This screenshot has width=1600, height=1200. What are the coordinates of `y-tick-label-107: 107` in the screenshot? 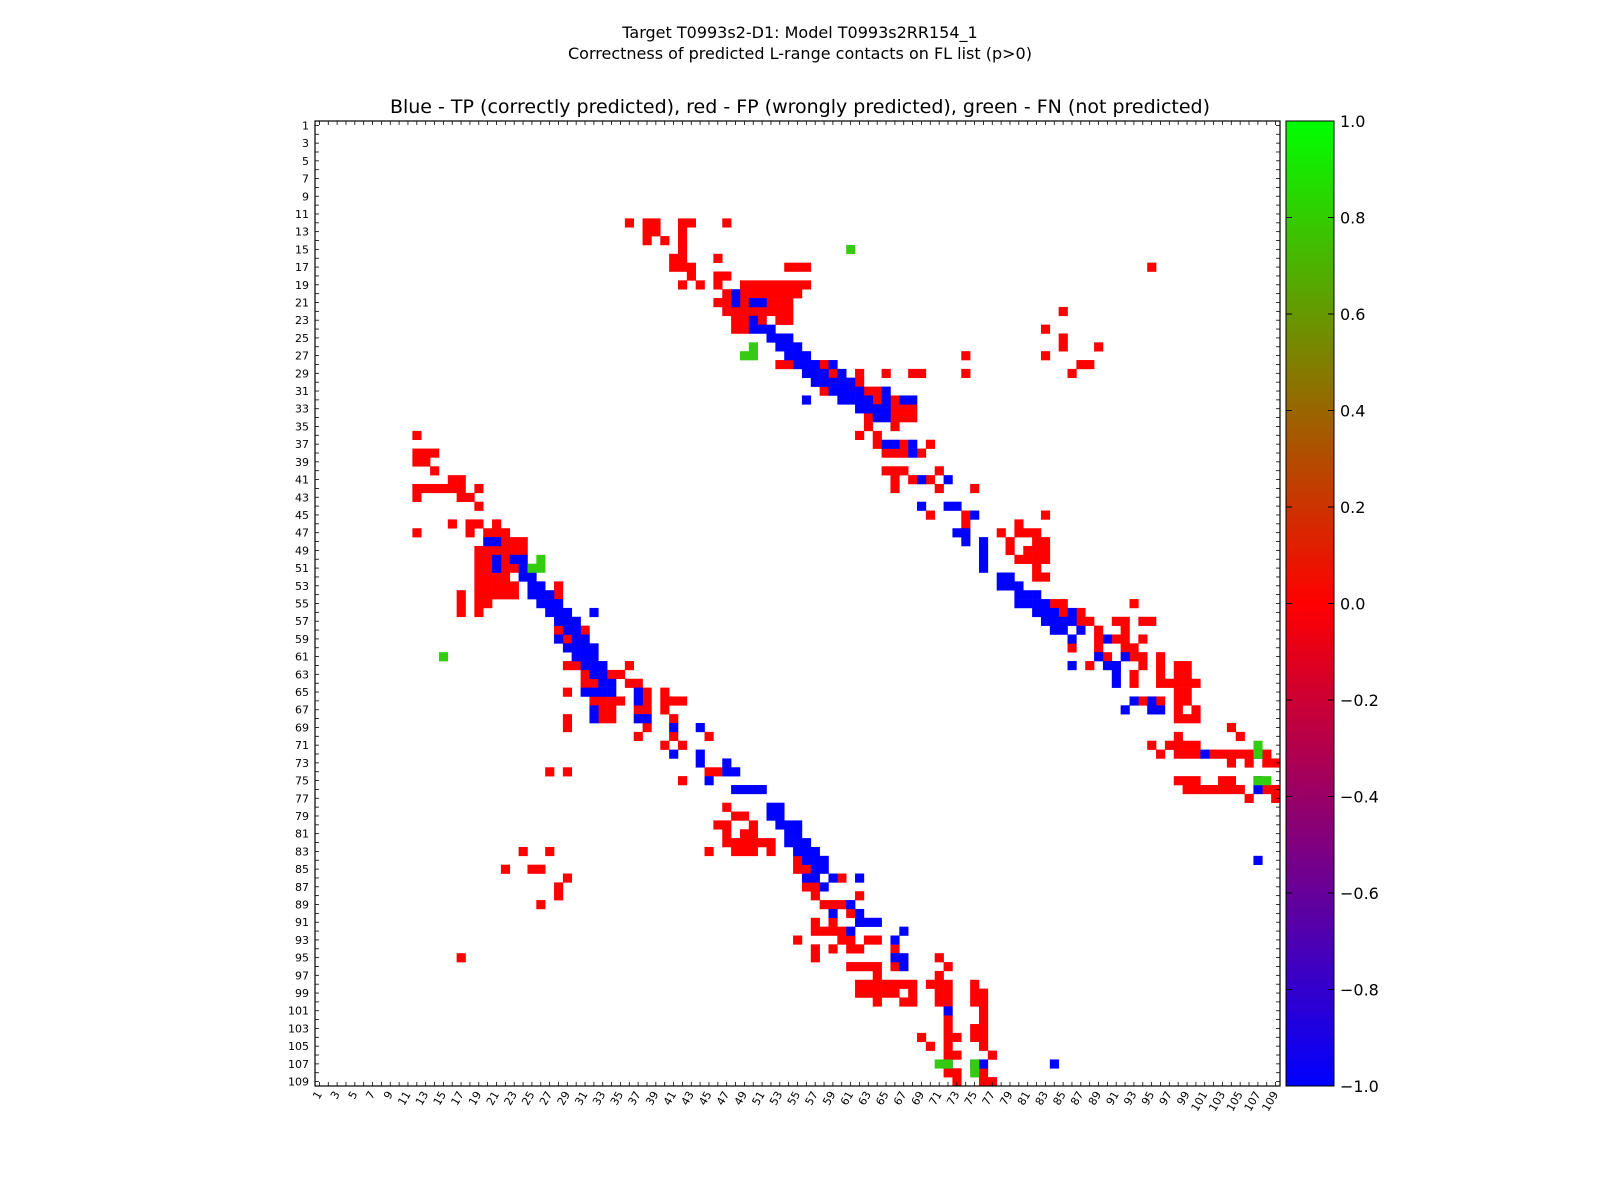 It's located at (298, 1064).